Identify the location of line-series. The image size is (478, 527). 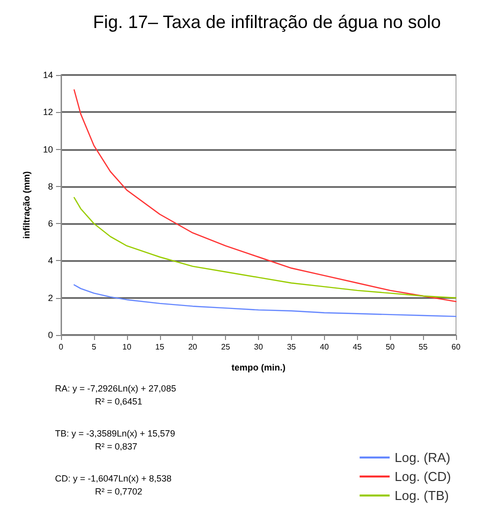
(265, 301).